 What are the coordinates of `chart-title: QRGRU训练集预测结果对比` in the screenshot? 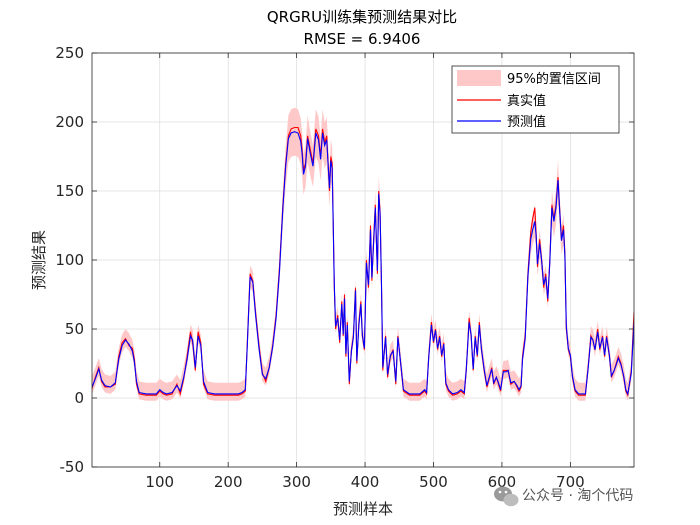 It's located at (362, 17).